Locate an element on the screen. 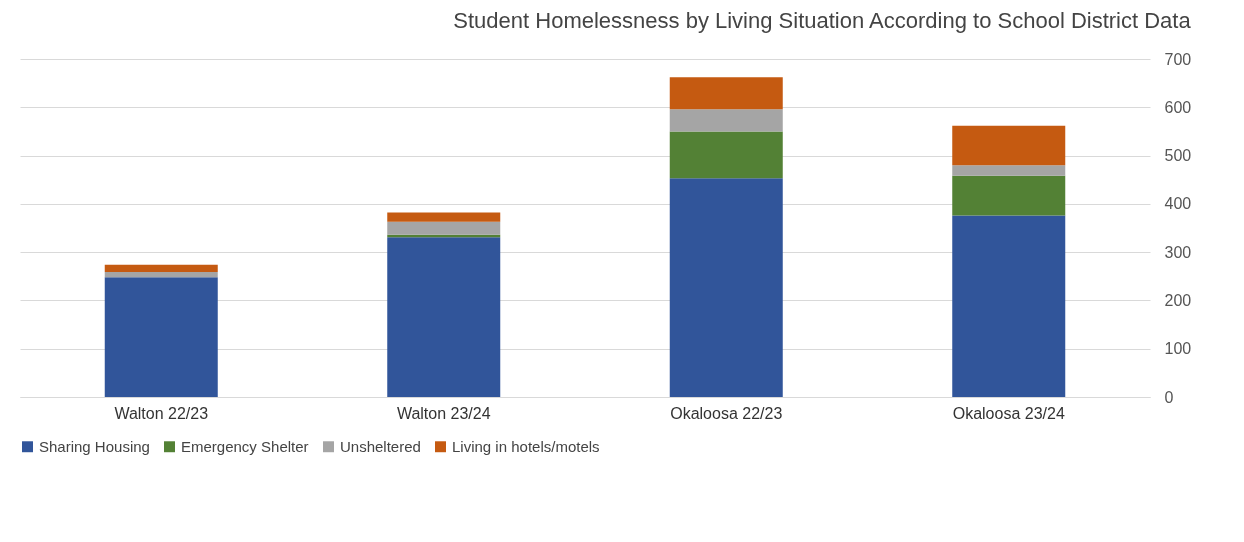 This screenshot has height=542, width=1244. y-tick-label: 600 is located at coordinates (1178, 107).